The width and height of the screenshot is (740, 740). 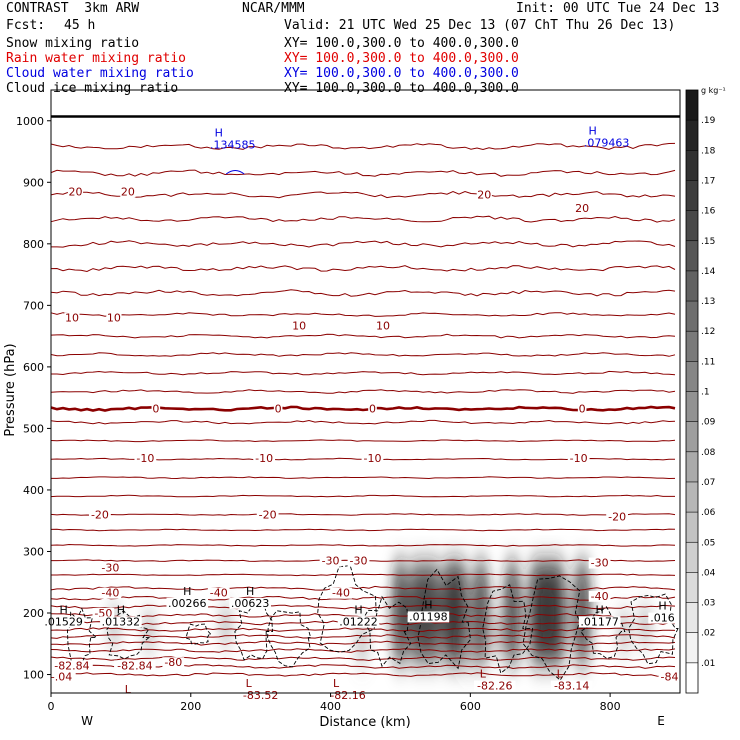 What do you see at coordinates (708, 272) in the screenshot?
I see `colorbar-tick-label: .14` at bounding box center [708, 272].